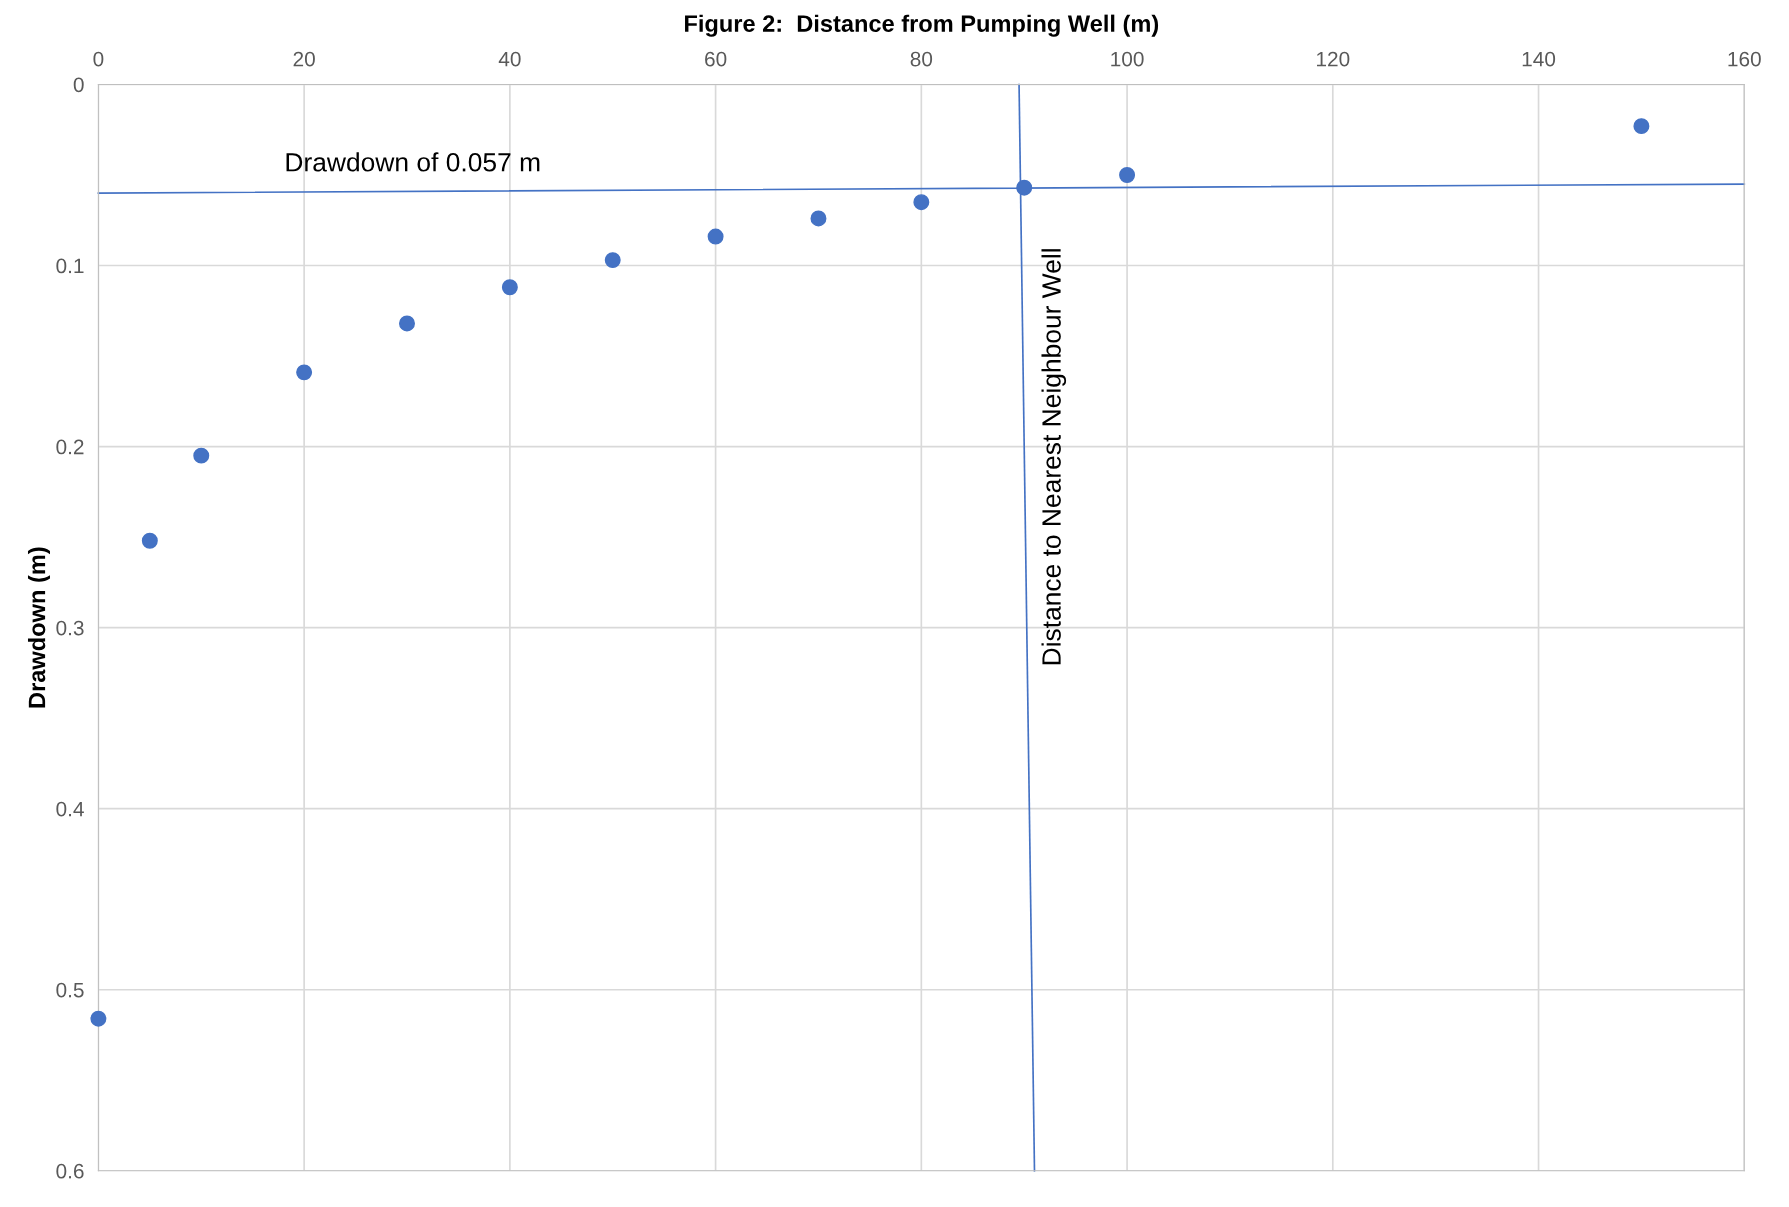 The image size is (1789, 1207). What do you see at coordinates (1054, 457) in the screenshot?
I see `annotation: Distance to Nearest Neighbour Well` at bounding box center [1054, 457].